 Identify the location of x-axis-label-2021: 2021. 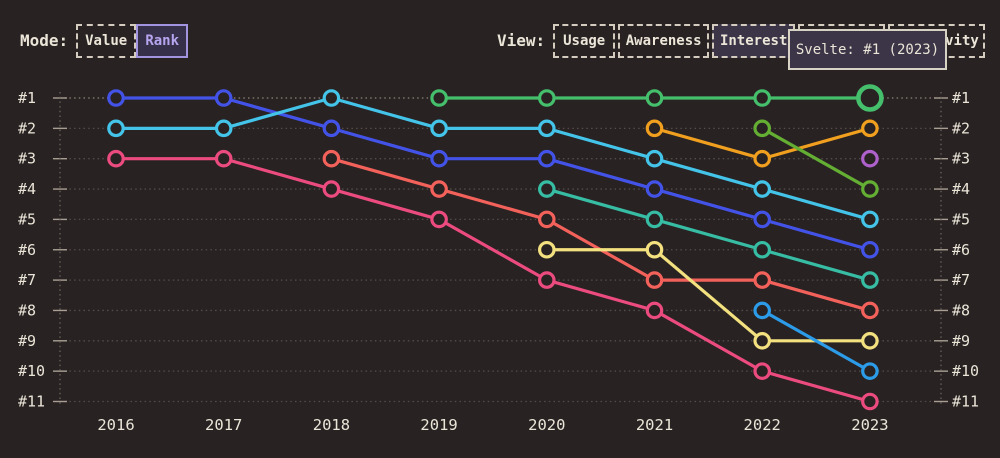
(654, 425).